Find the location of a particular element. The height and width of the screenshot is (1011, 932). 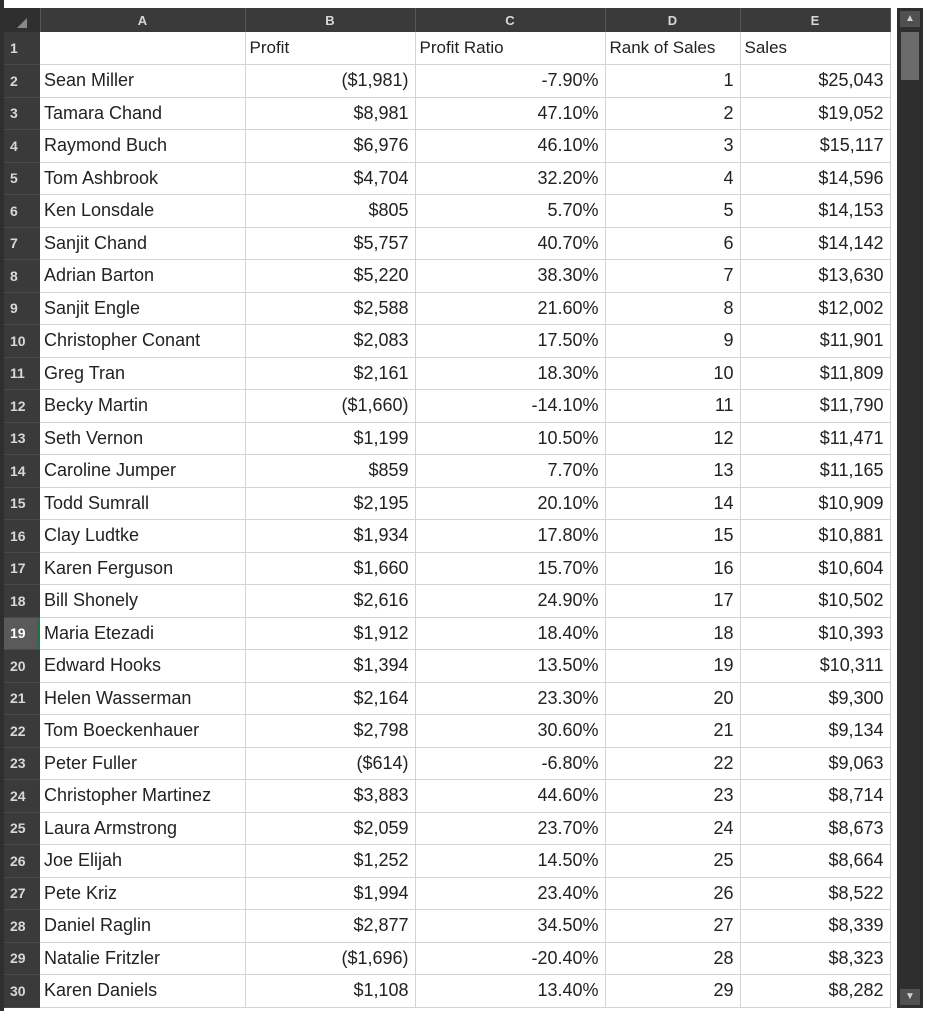

cell-profit-ratio: 38.30% is located at coordinates (510, 276).